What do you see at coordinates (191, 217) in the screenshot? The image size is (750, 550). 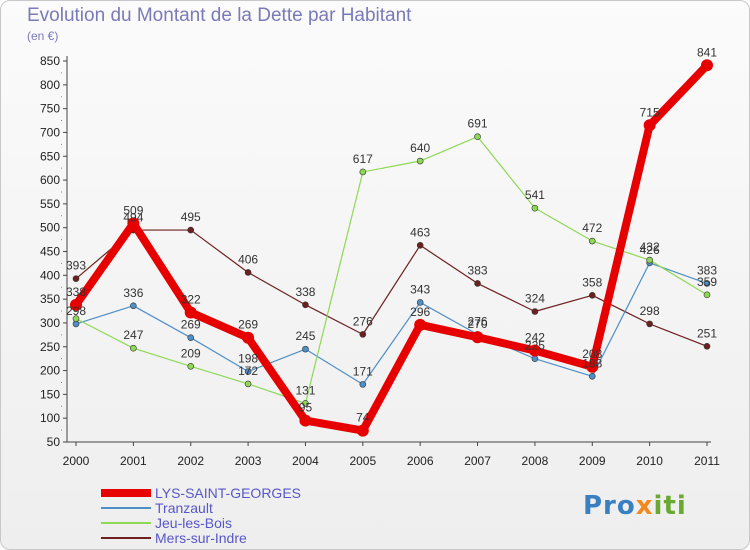 I see `data-label: 495` at bounding box center [191, 217].